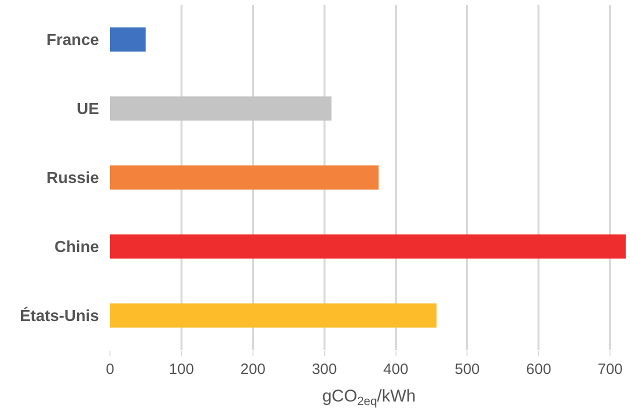 Image resolution: width=630 pixels, height=410 pixels. I want to click on x-tick-label: 700, so click(610, 369).